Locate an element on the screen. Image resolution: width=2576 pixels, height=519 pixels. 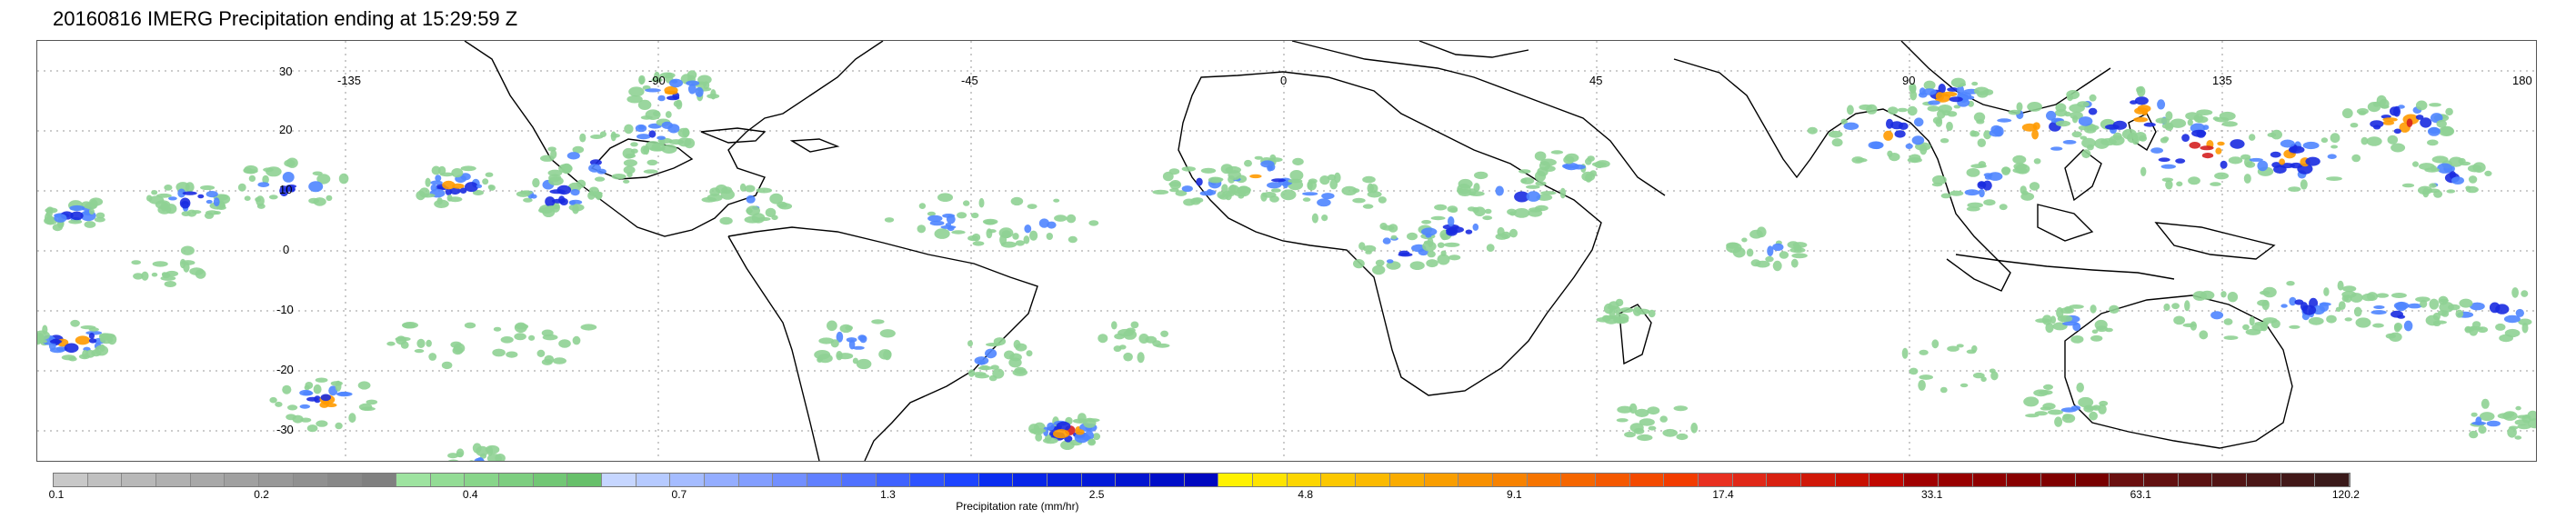
lat-label: -30 is located at coordinates (285, 429).